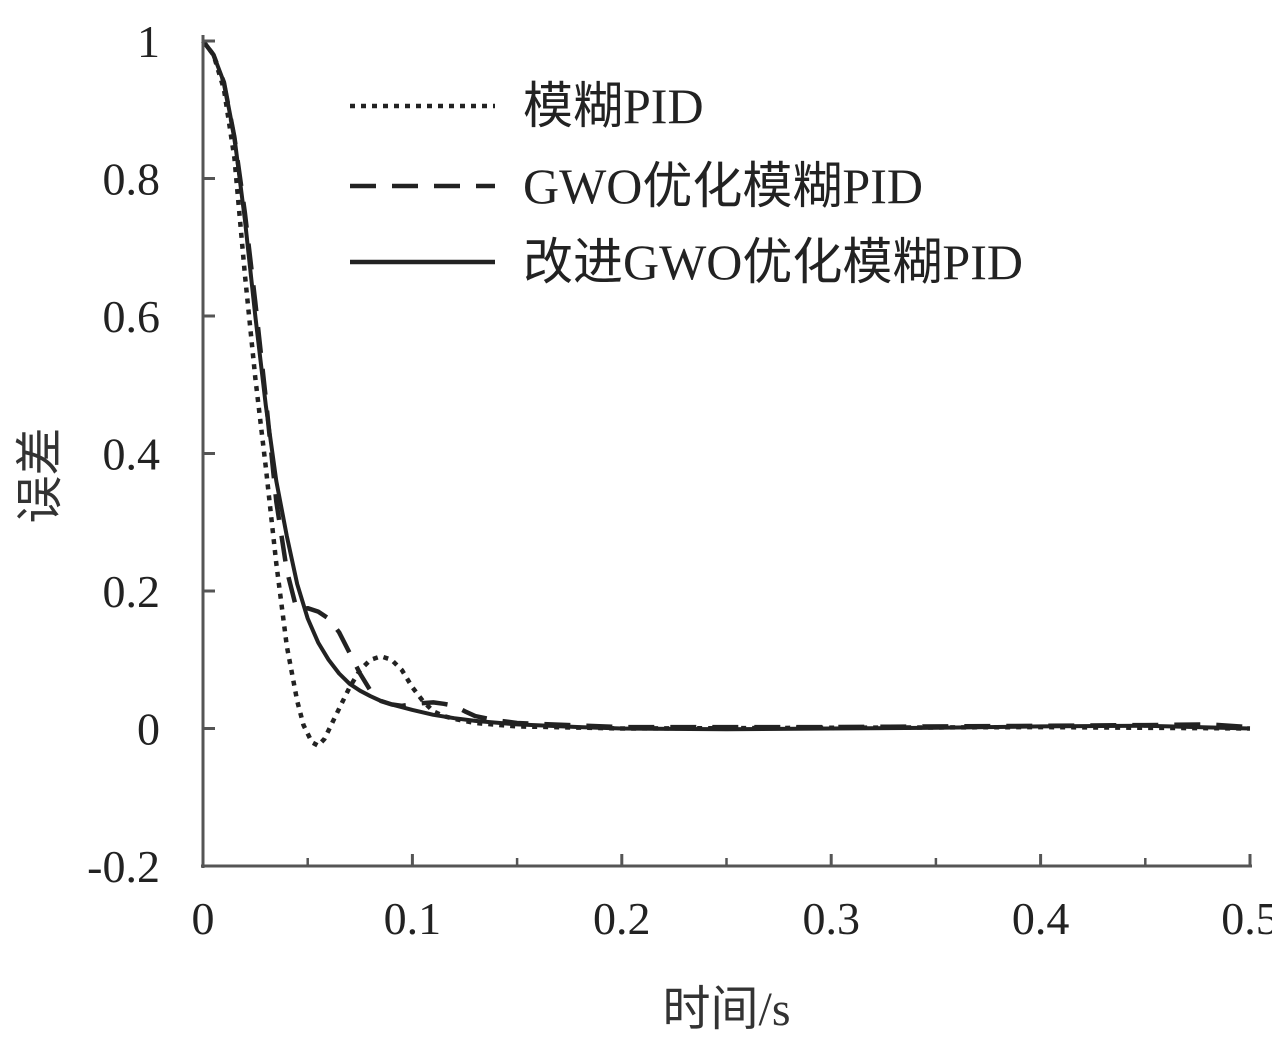  Describe the element at coordinates (726, 1009) in the screenshot. I see `x-axis-title: 时间/s` at that location.